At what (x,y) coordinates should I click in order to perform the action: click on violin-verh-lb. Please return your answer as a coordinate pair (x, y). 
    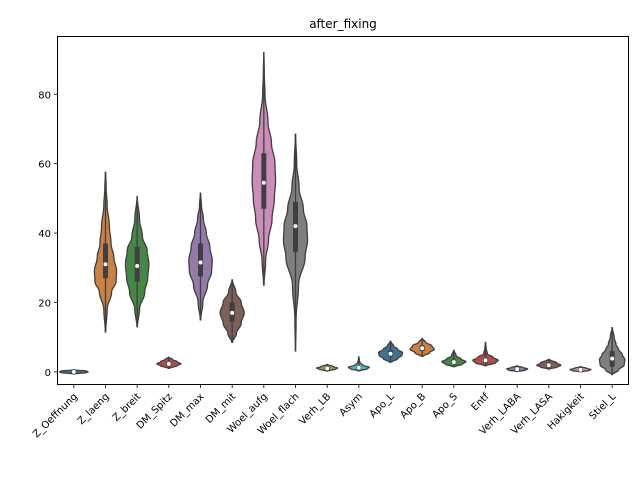
    Looking at the image, I should click on (327, 367).